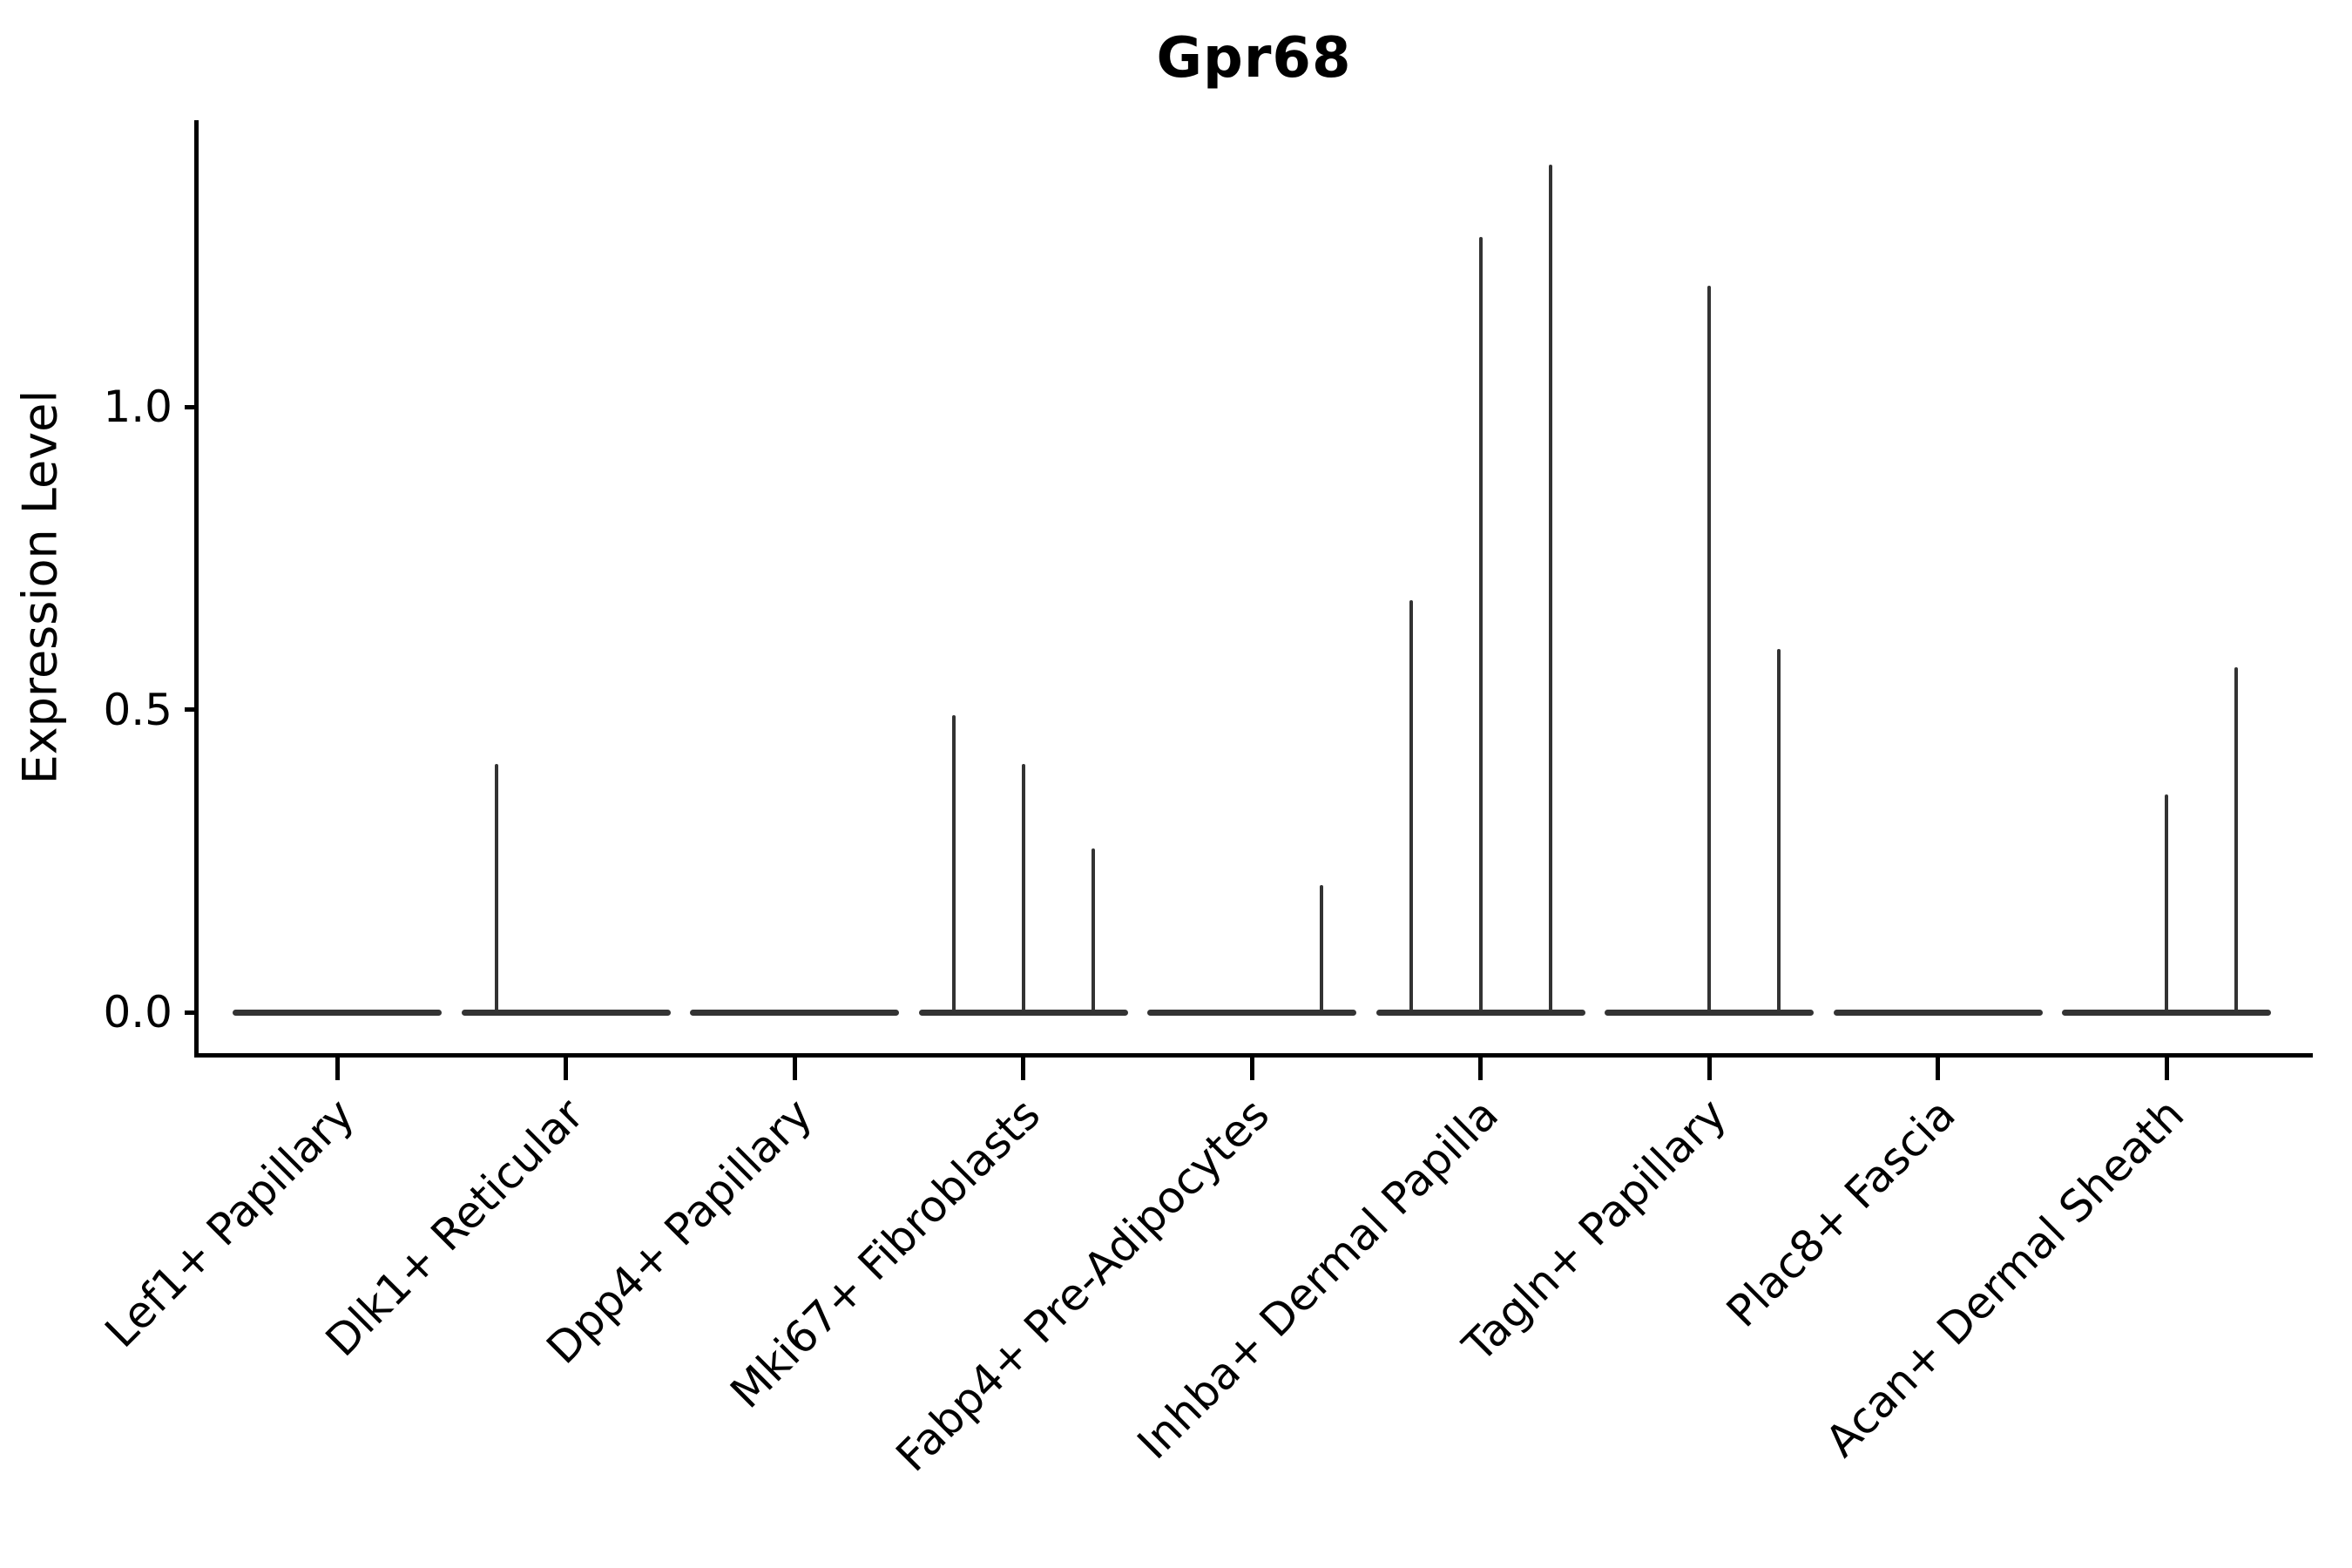 This screenshot has width=2352, height=1568. What do you see at coordinates (137, 407) in the screenshot?
I see `y-tick-label: 1.0` at bounding box center [137, 407].